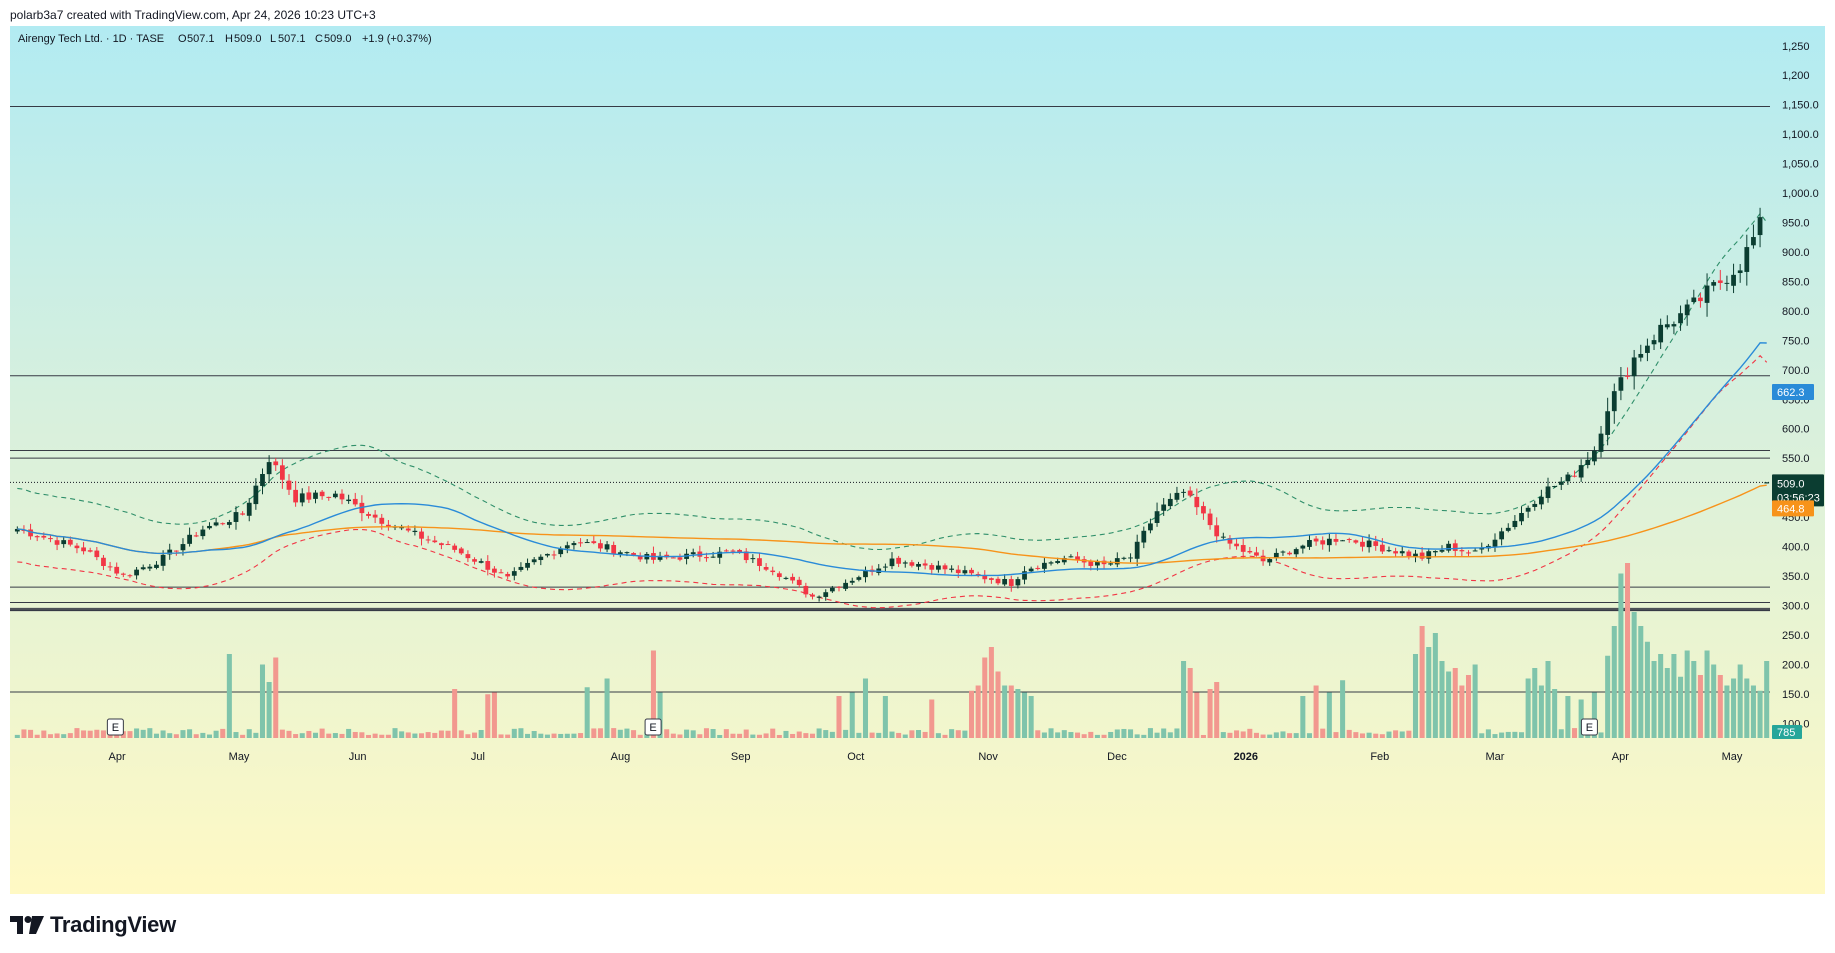  What do you see at coordinates (1793, 508) in the screenshot?
I see `price-badge` at bounding box center [1793, 508].